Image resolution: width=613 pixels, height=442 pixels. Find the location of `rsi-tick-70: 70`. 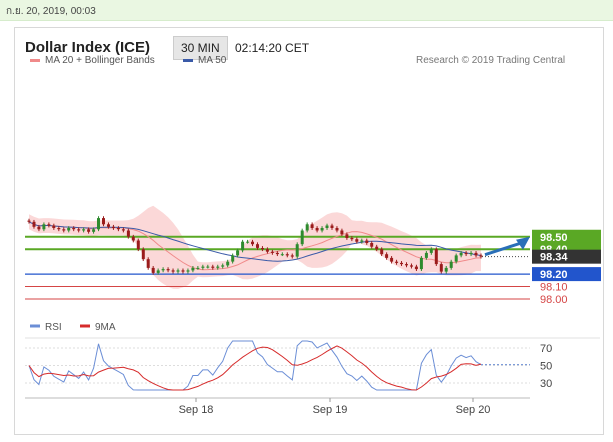

rsi-tick-70: 70 is located at coordinates (546, 349).